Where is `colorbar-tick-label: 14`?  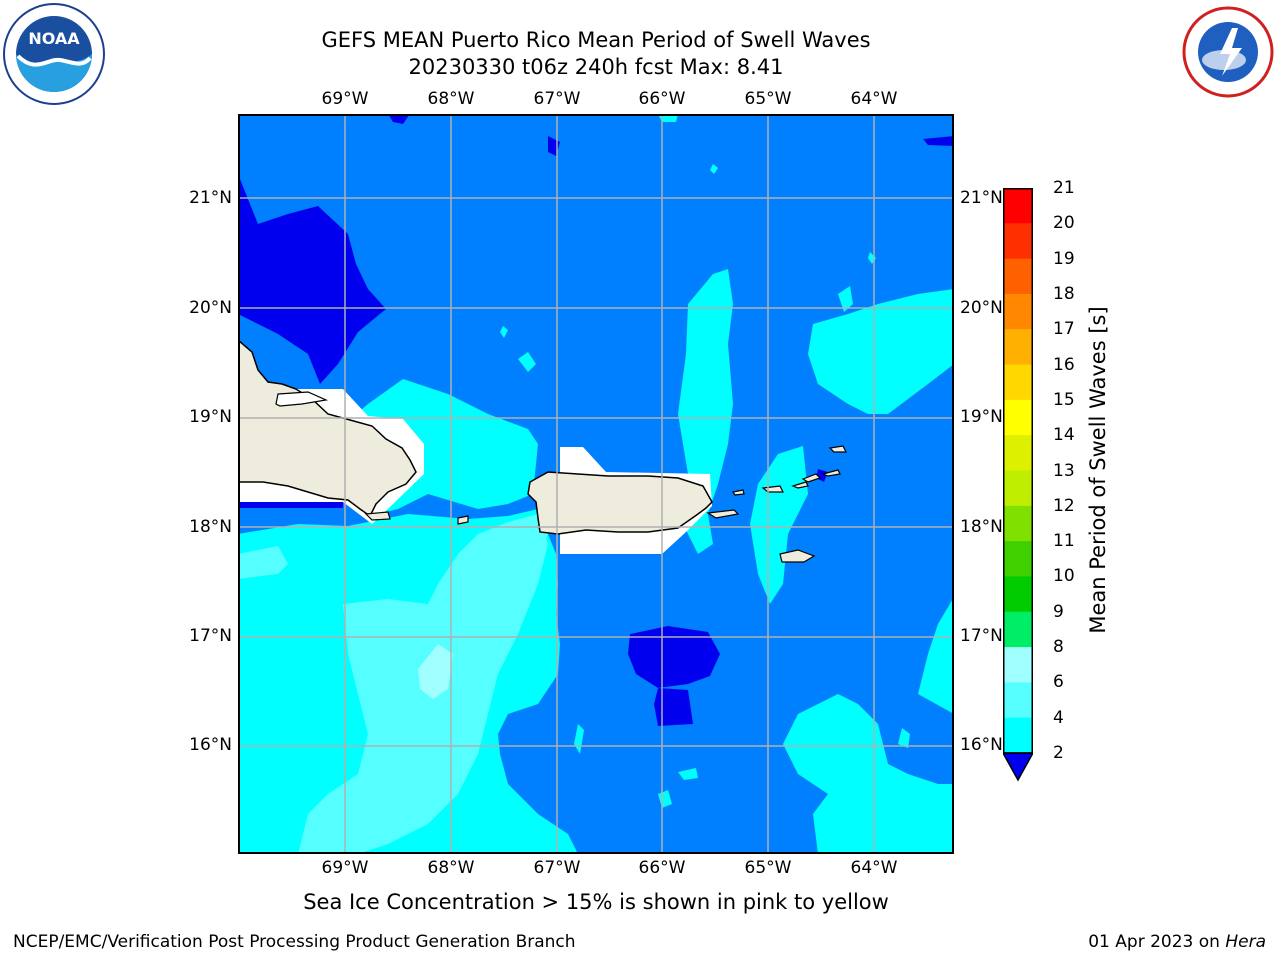 colorbar-tick-label: 14 is located at coordinates (1064, 435).